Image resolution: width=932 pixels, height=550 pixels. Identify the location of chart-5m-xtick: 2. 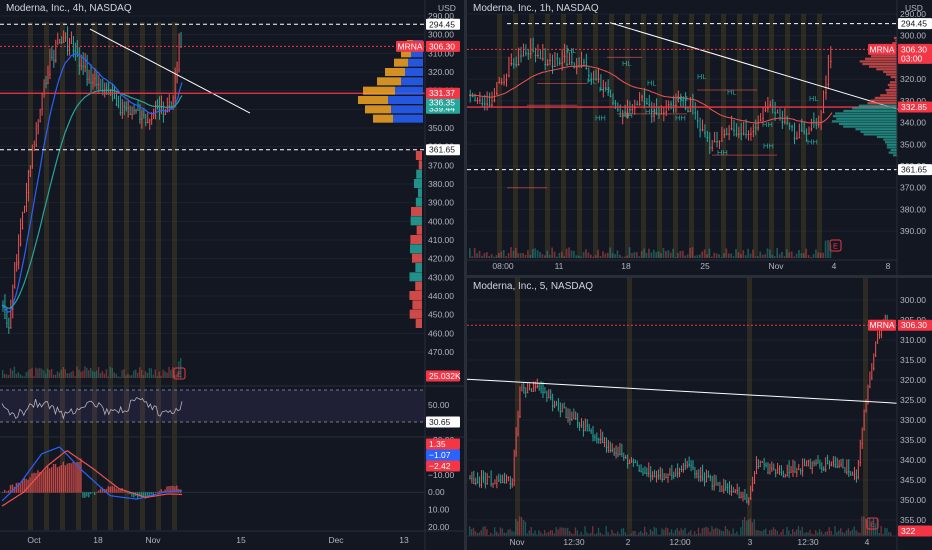
(628, 542).